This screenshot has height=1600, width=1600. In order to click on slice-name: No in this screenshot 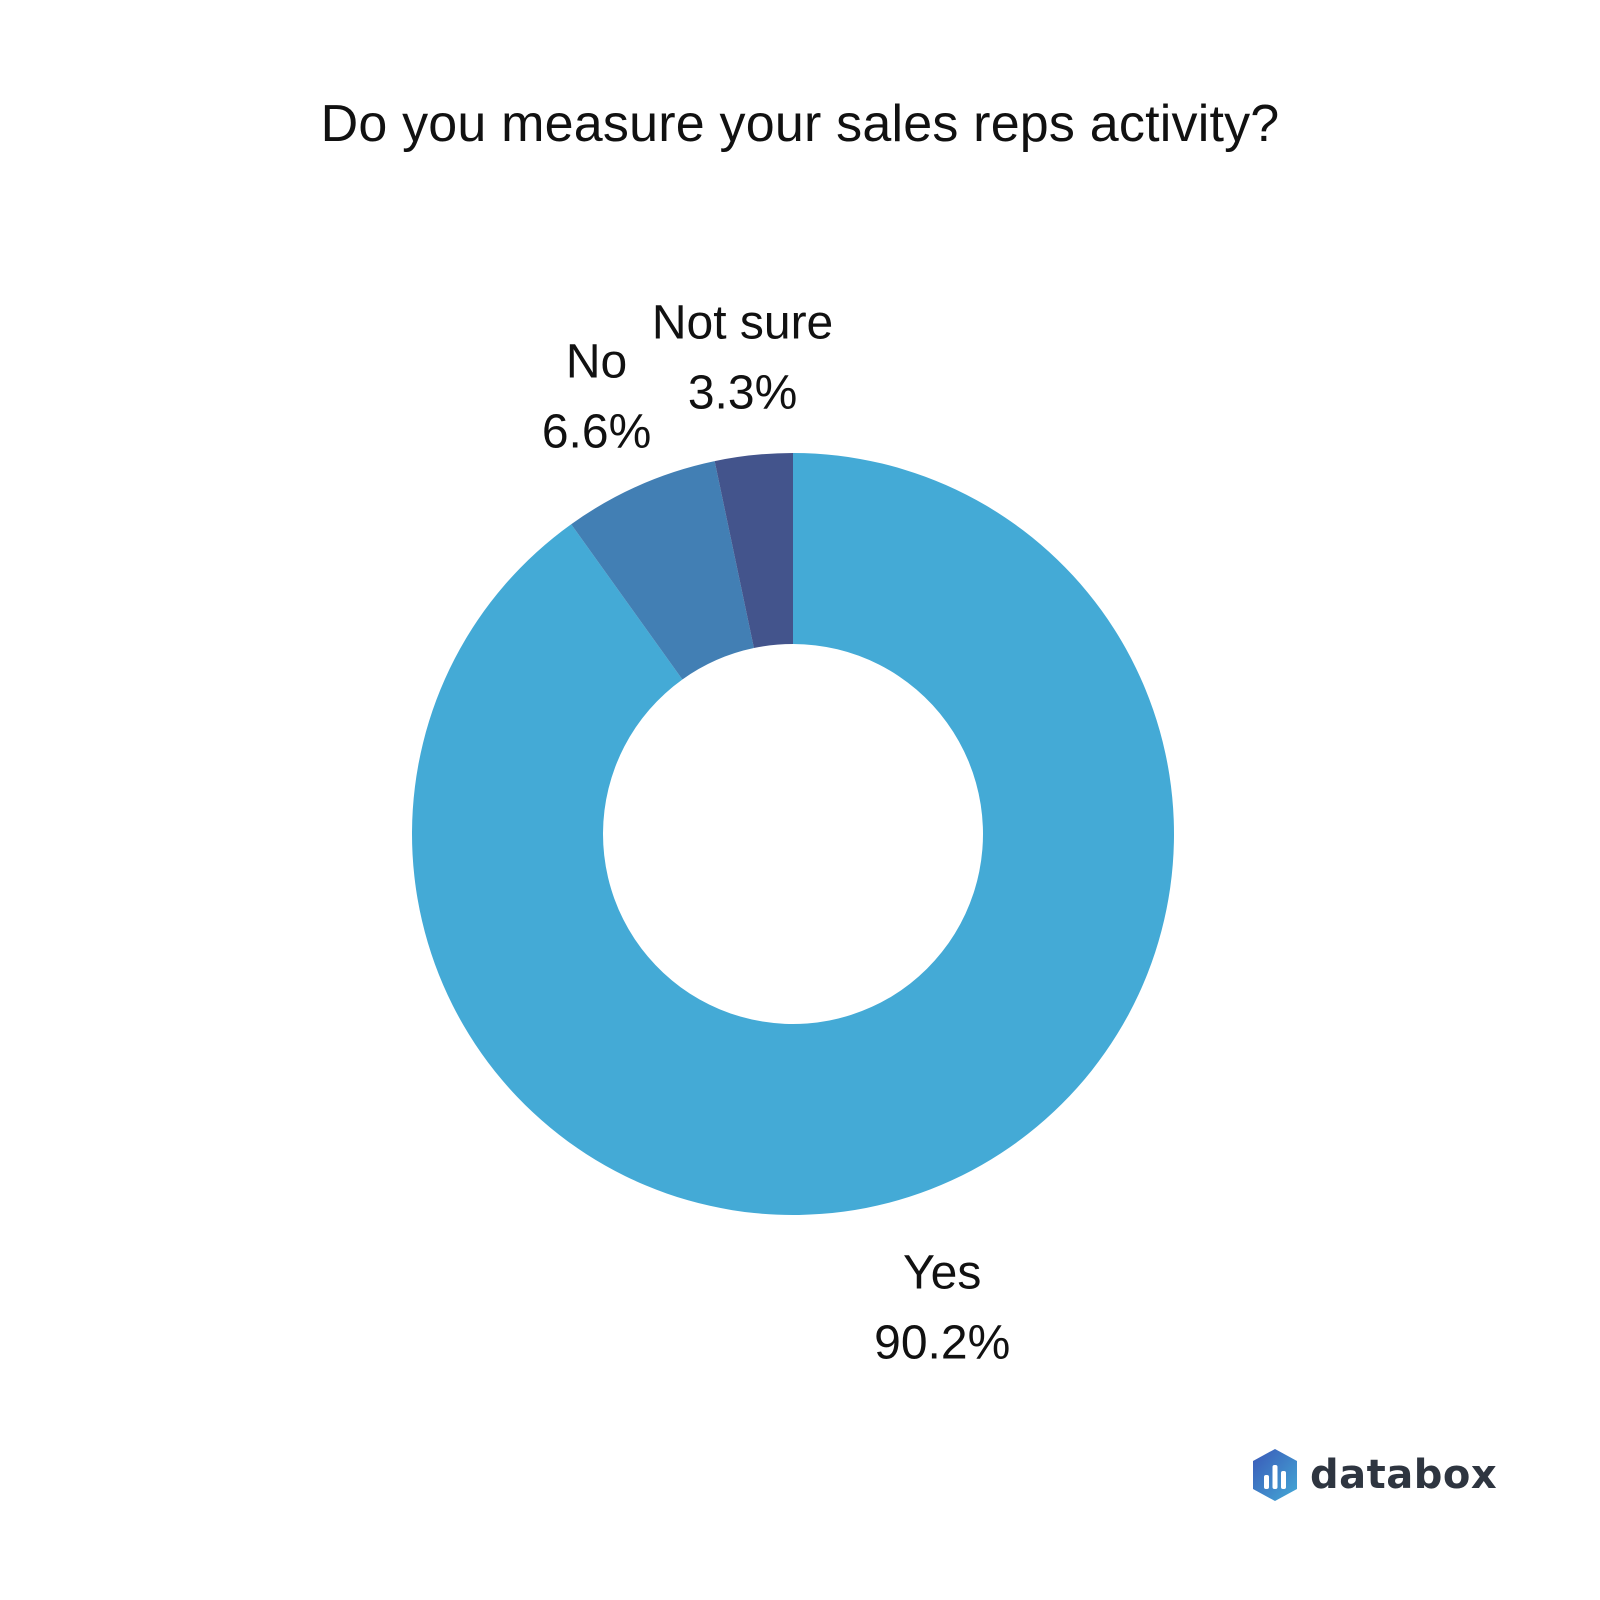, I will do `click(596, 361)`.